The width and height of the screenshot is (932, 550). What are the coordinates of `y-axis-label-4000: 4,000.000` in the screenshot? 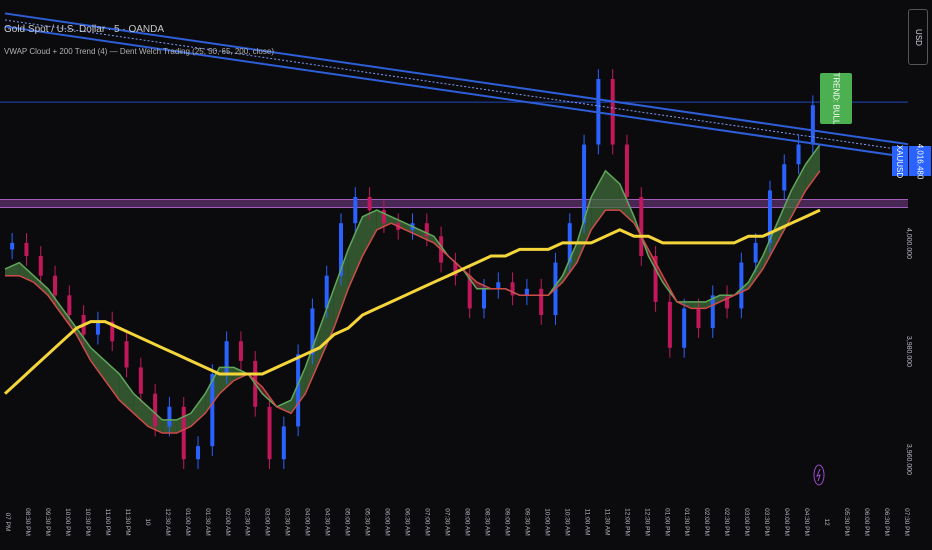 It's located at (909, 243).